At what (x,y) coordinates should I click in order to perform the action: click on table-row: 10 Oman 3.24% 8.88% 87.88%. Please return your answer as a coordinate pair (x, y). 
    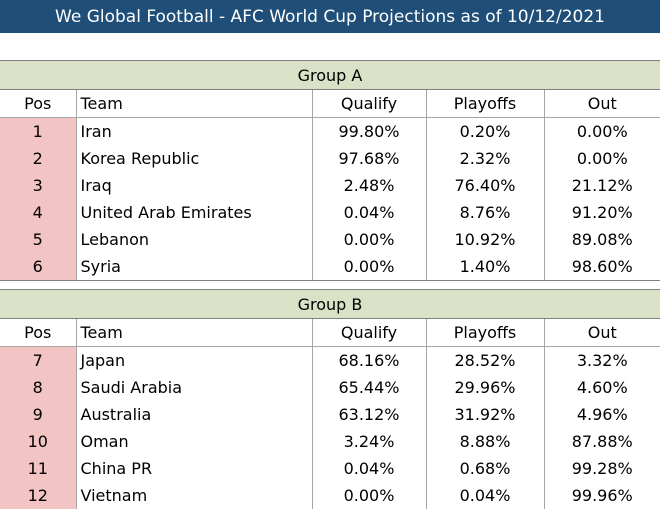
    Looking at the image, I should click on (330, 441).